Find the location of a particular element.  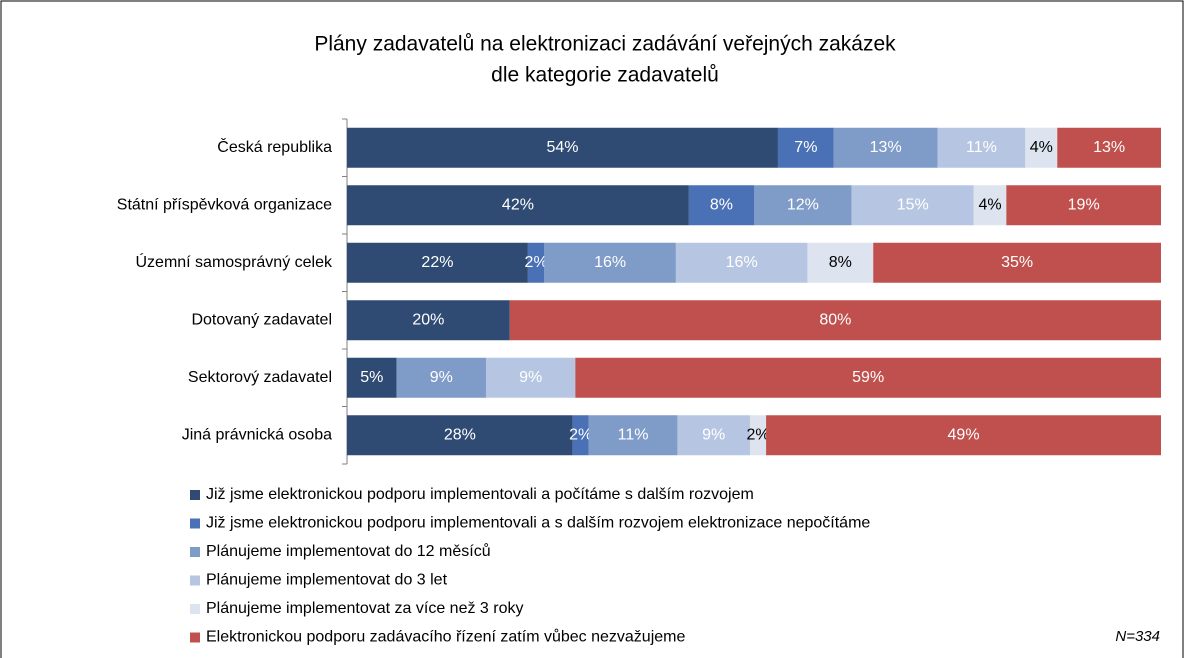

data-label: 54% is located at coordinates (562, 147).